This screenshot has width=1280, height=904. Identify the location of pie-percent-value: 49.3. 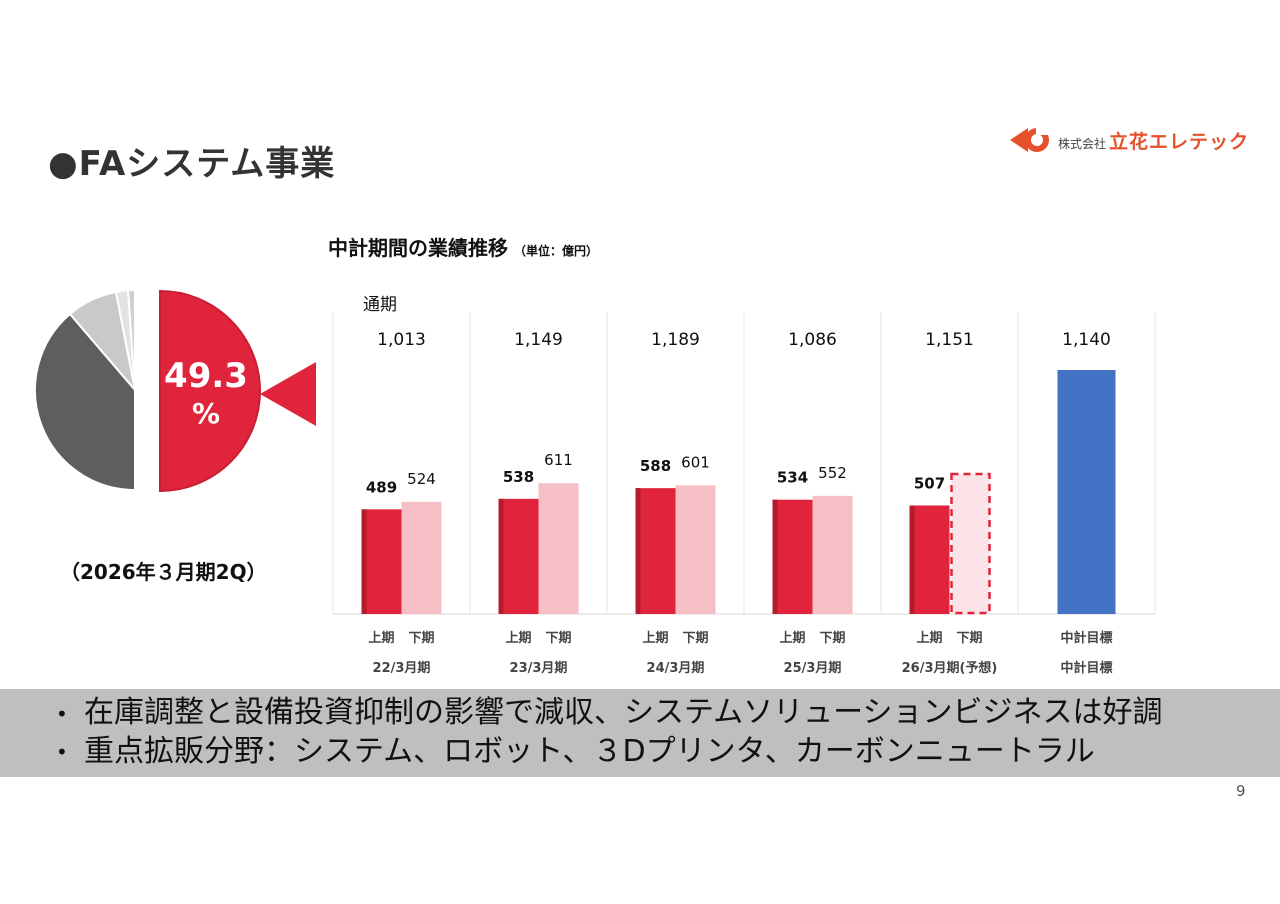
(206, 376).